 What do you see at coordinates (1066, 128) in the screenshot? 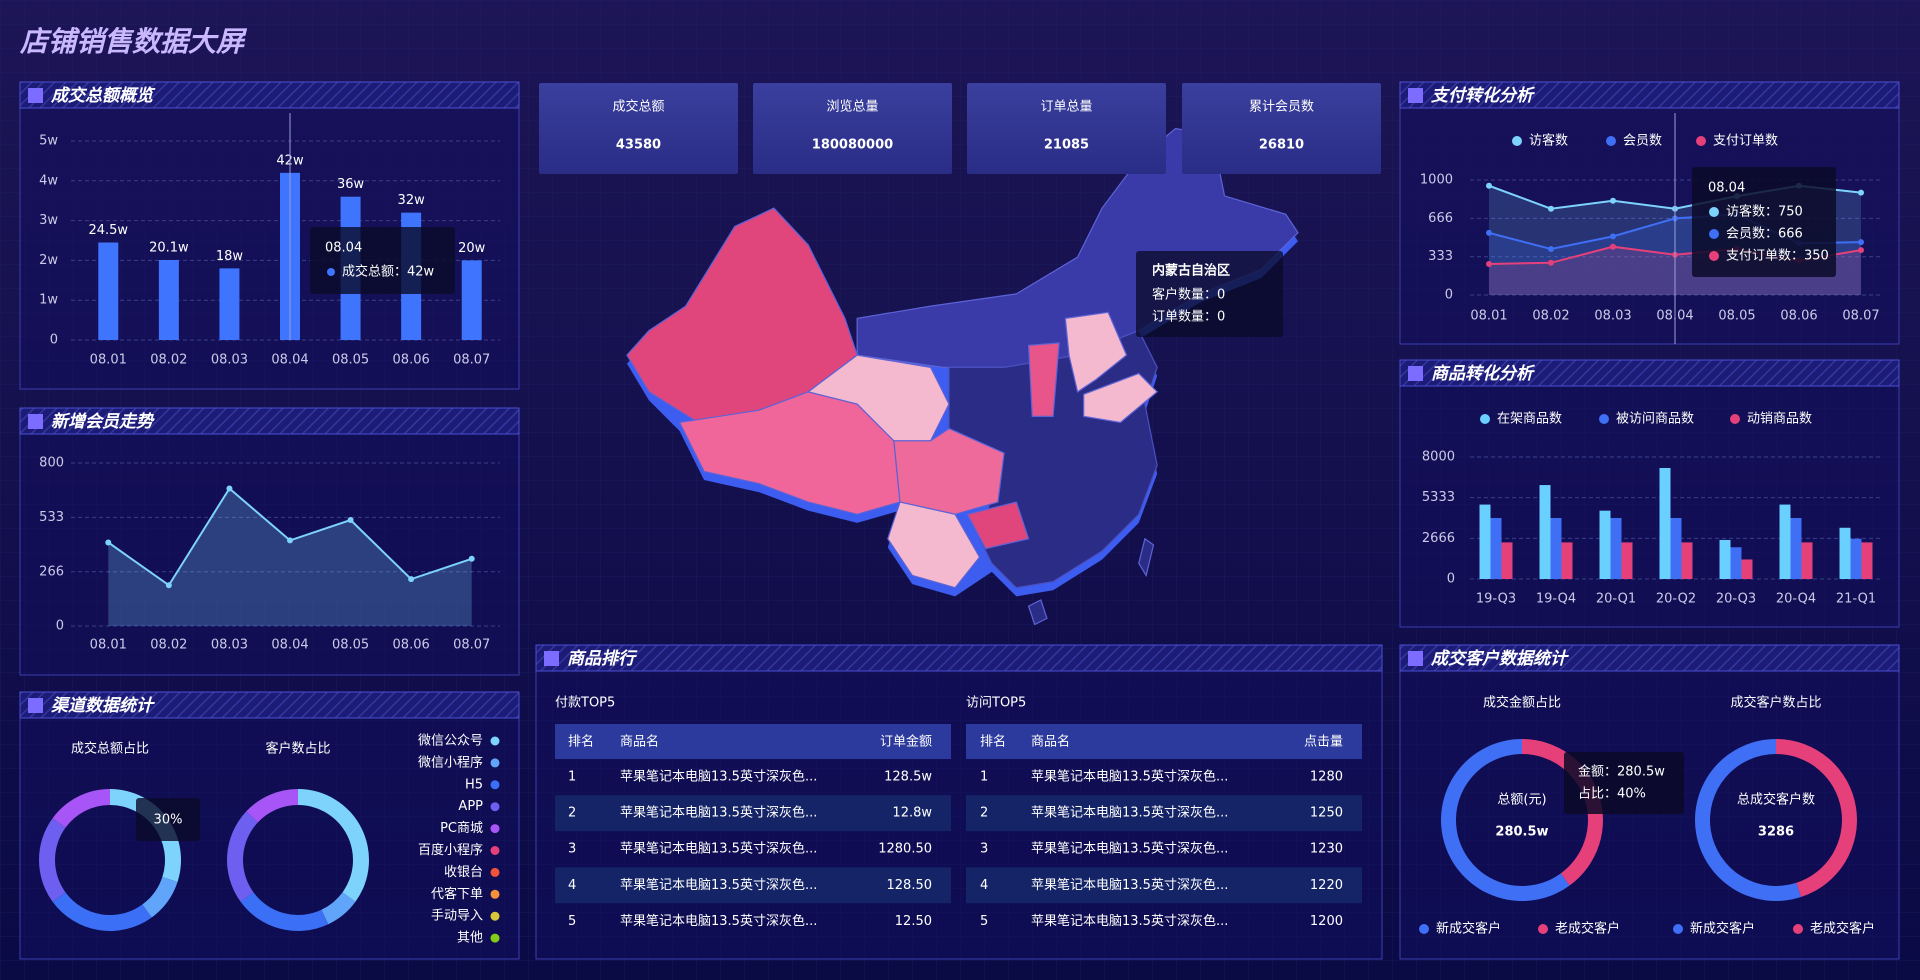
I see `kpi-card` at bounding box center [1066, 128].